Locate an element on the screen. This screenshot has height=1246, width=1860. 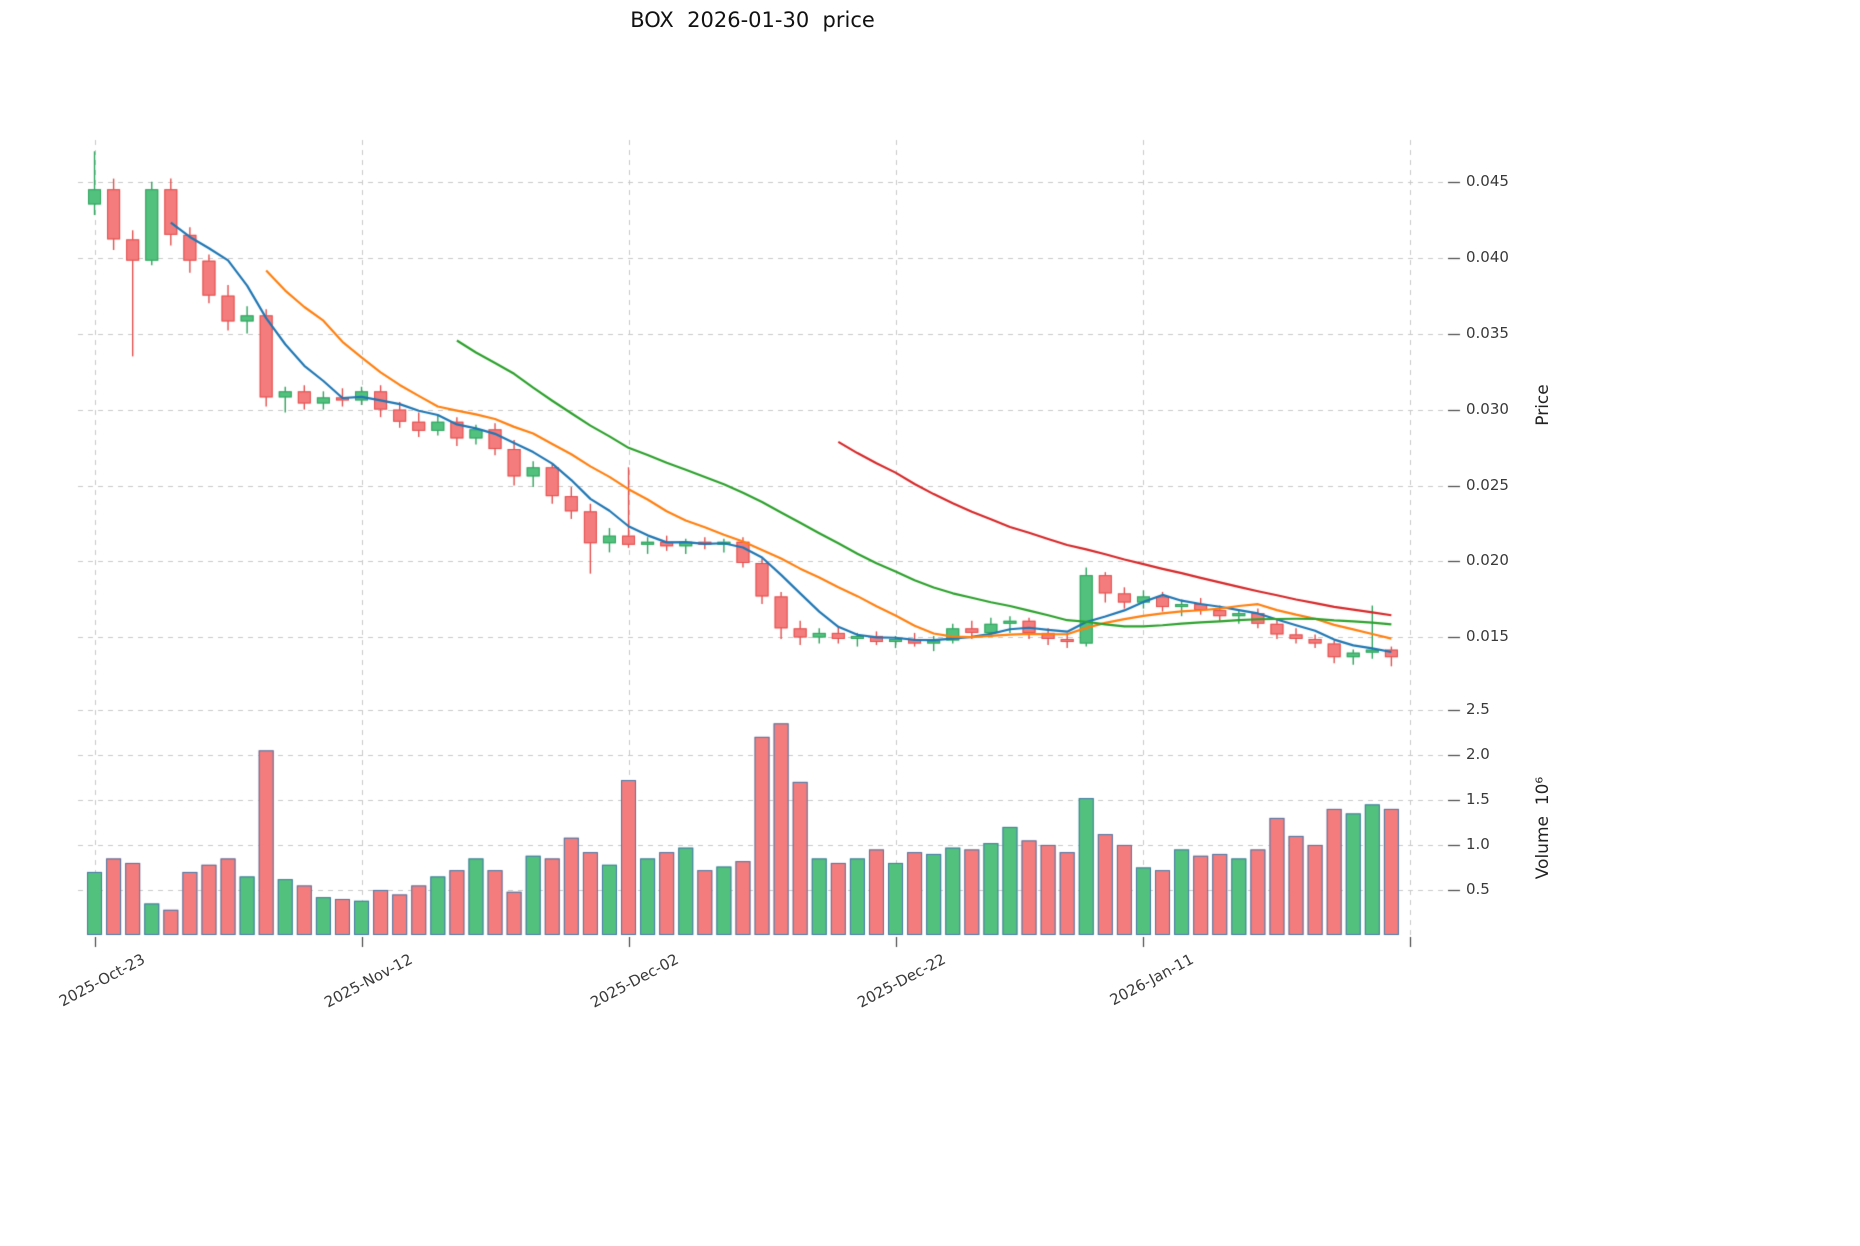
volume-tick-label: 2.5 is located at coordinates (1478, 708).